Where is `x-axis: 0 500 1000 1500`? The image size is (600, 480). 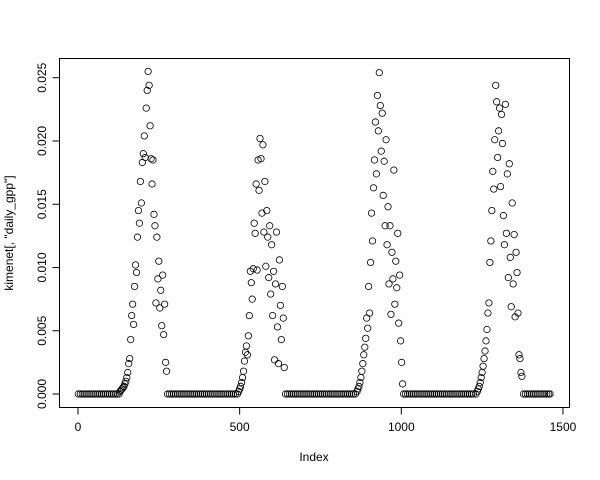
x-axis: 0 500 1000 1500 is located at coordinates (326, 420).